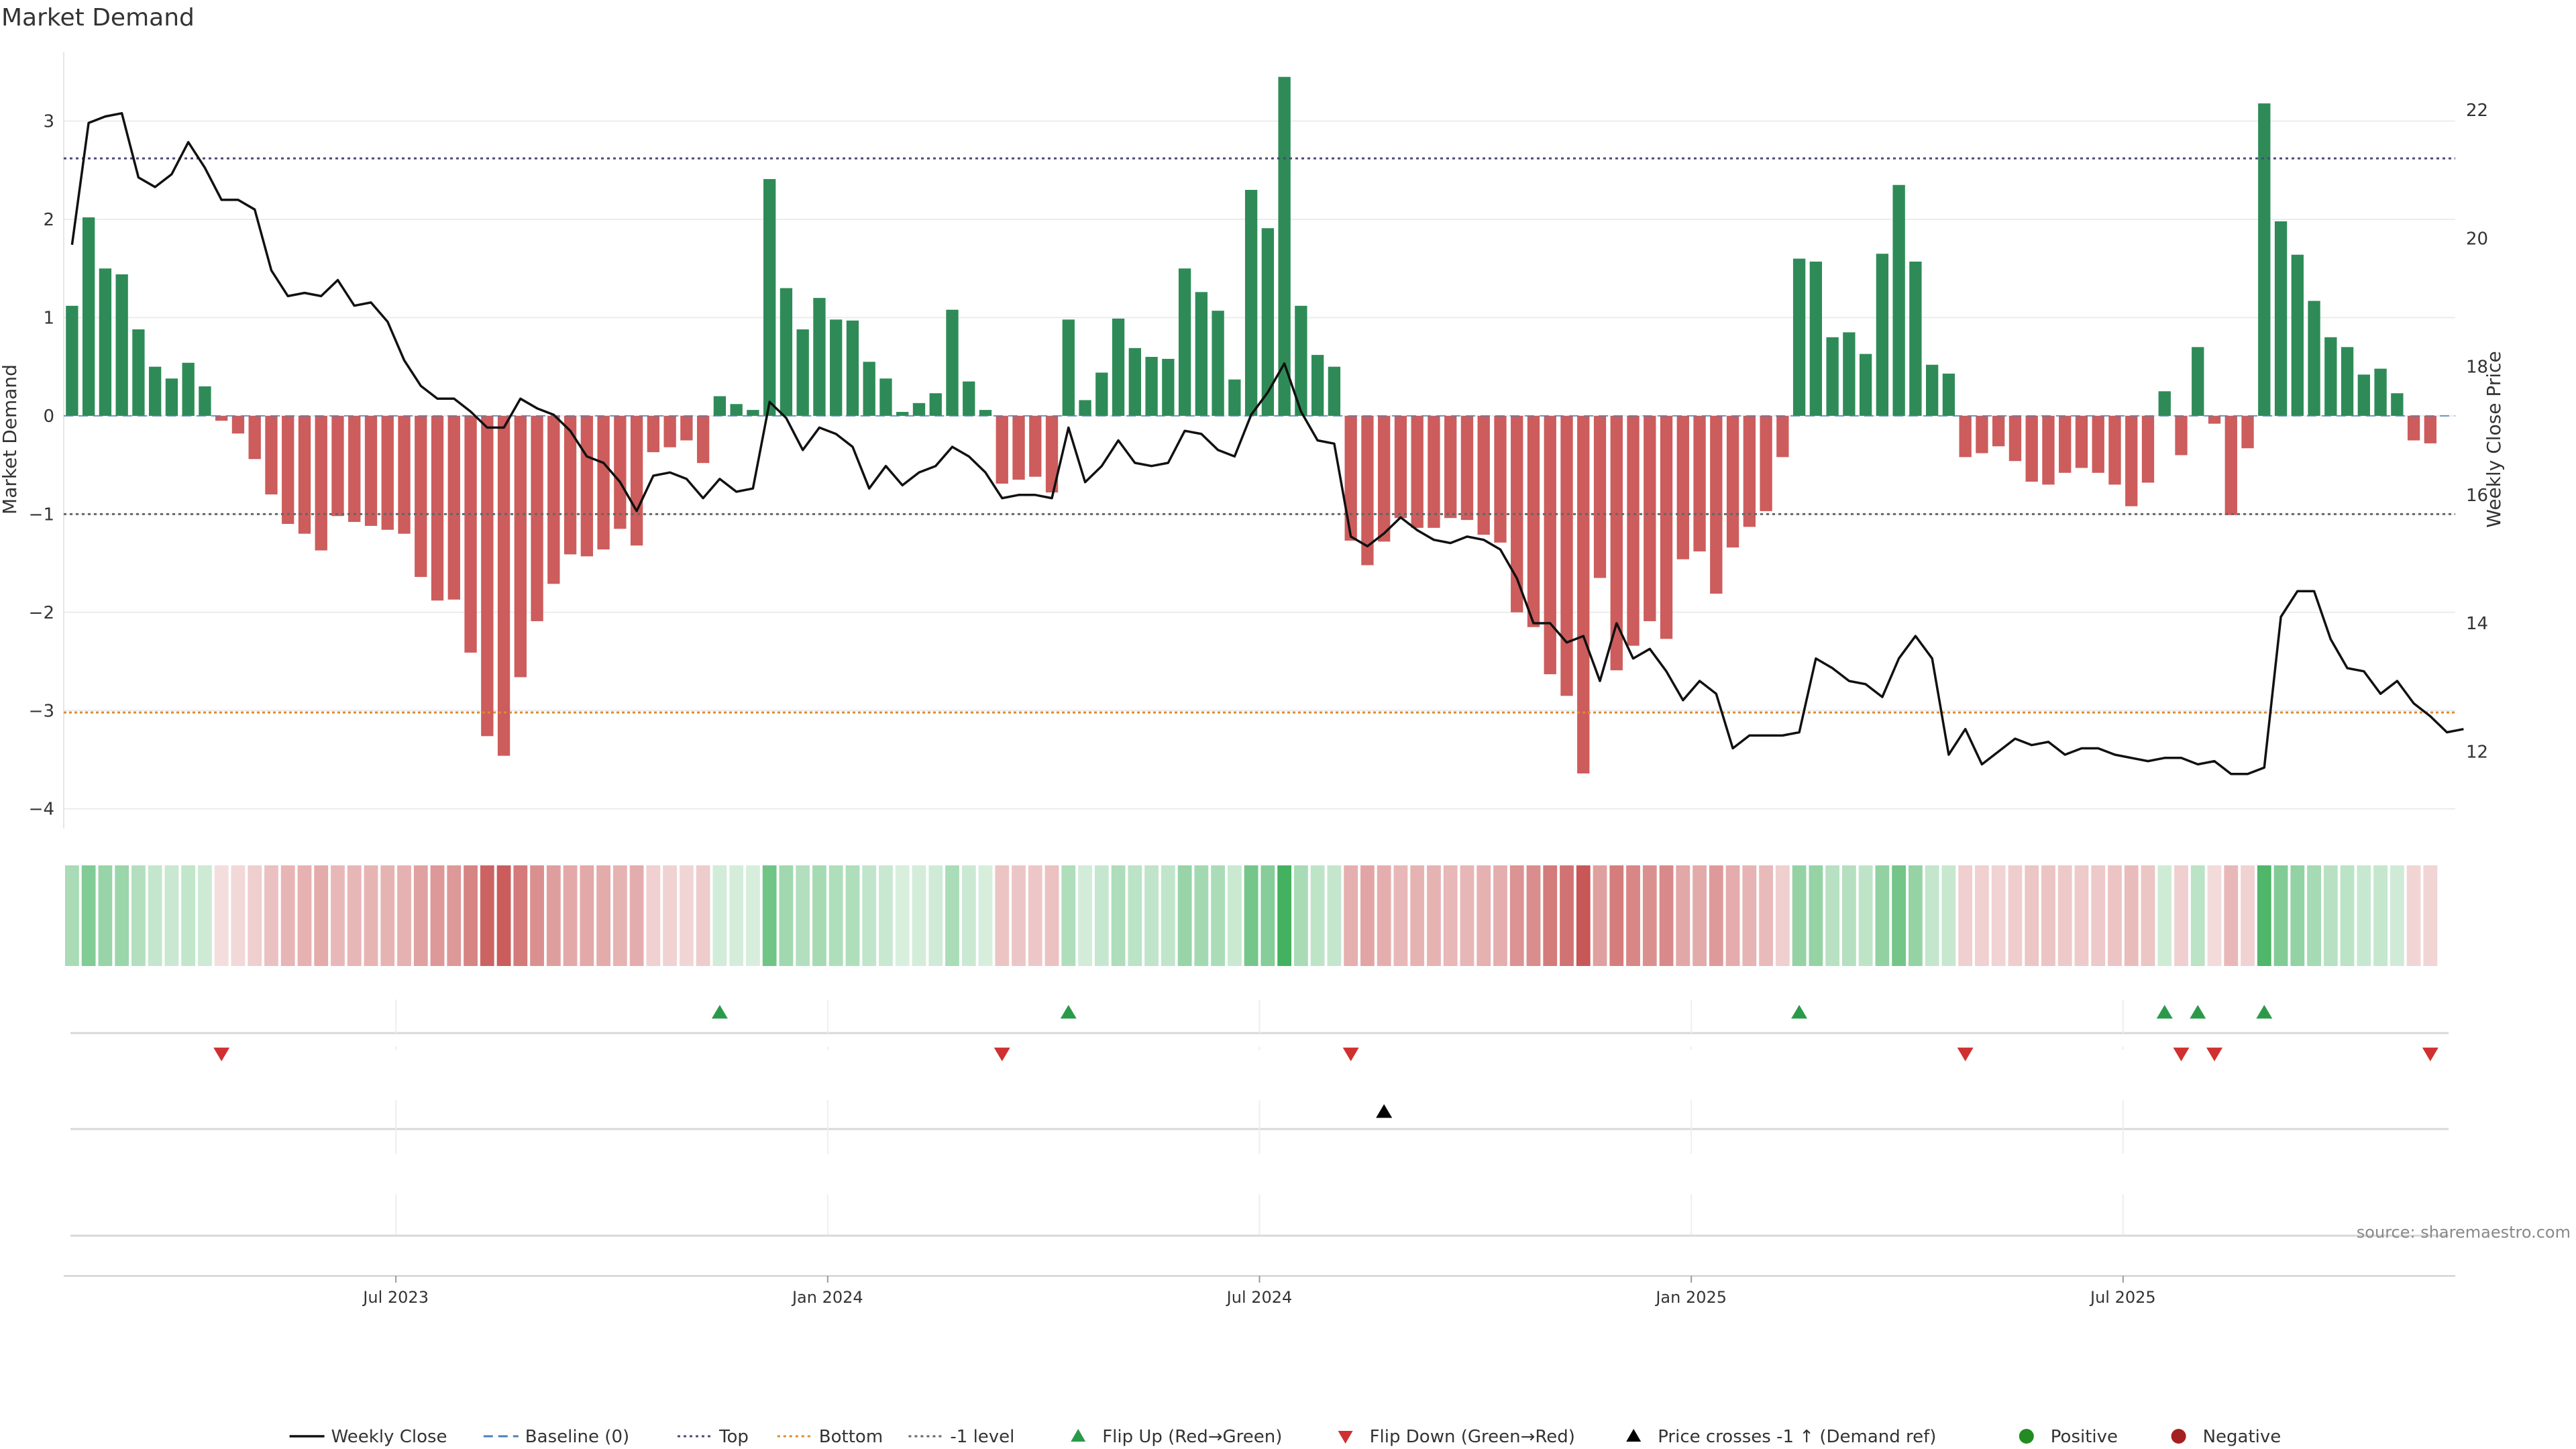 Image resolution: width=2576 pixels, height=1449 pixels. I want to click on legend-item: Price crosses -1 ↑ (Demand ref), so click(1781, 1437).